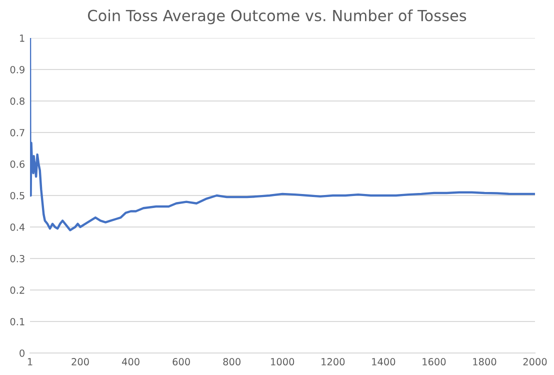  Describe the element at coordinates (333, 362) in the screenshot. I see `x-tick-label: 1200` at that location.